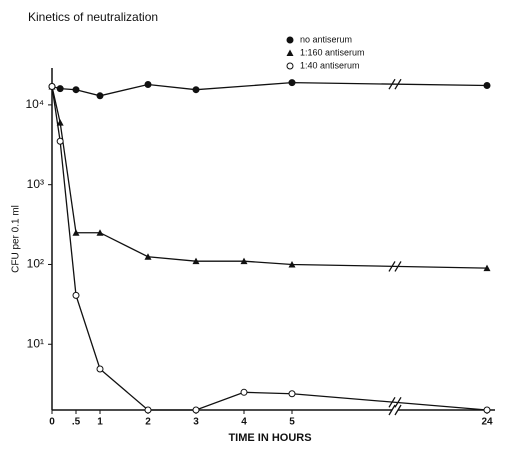 The width and height of the screenshot is (508, 449). I want to click on series-line, so click(269, 89).